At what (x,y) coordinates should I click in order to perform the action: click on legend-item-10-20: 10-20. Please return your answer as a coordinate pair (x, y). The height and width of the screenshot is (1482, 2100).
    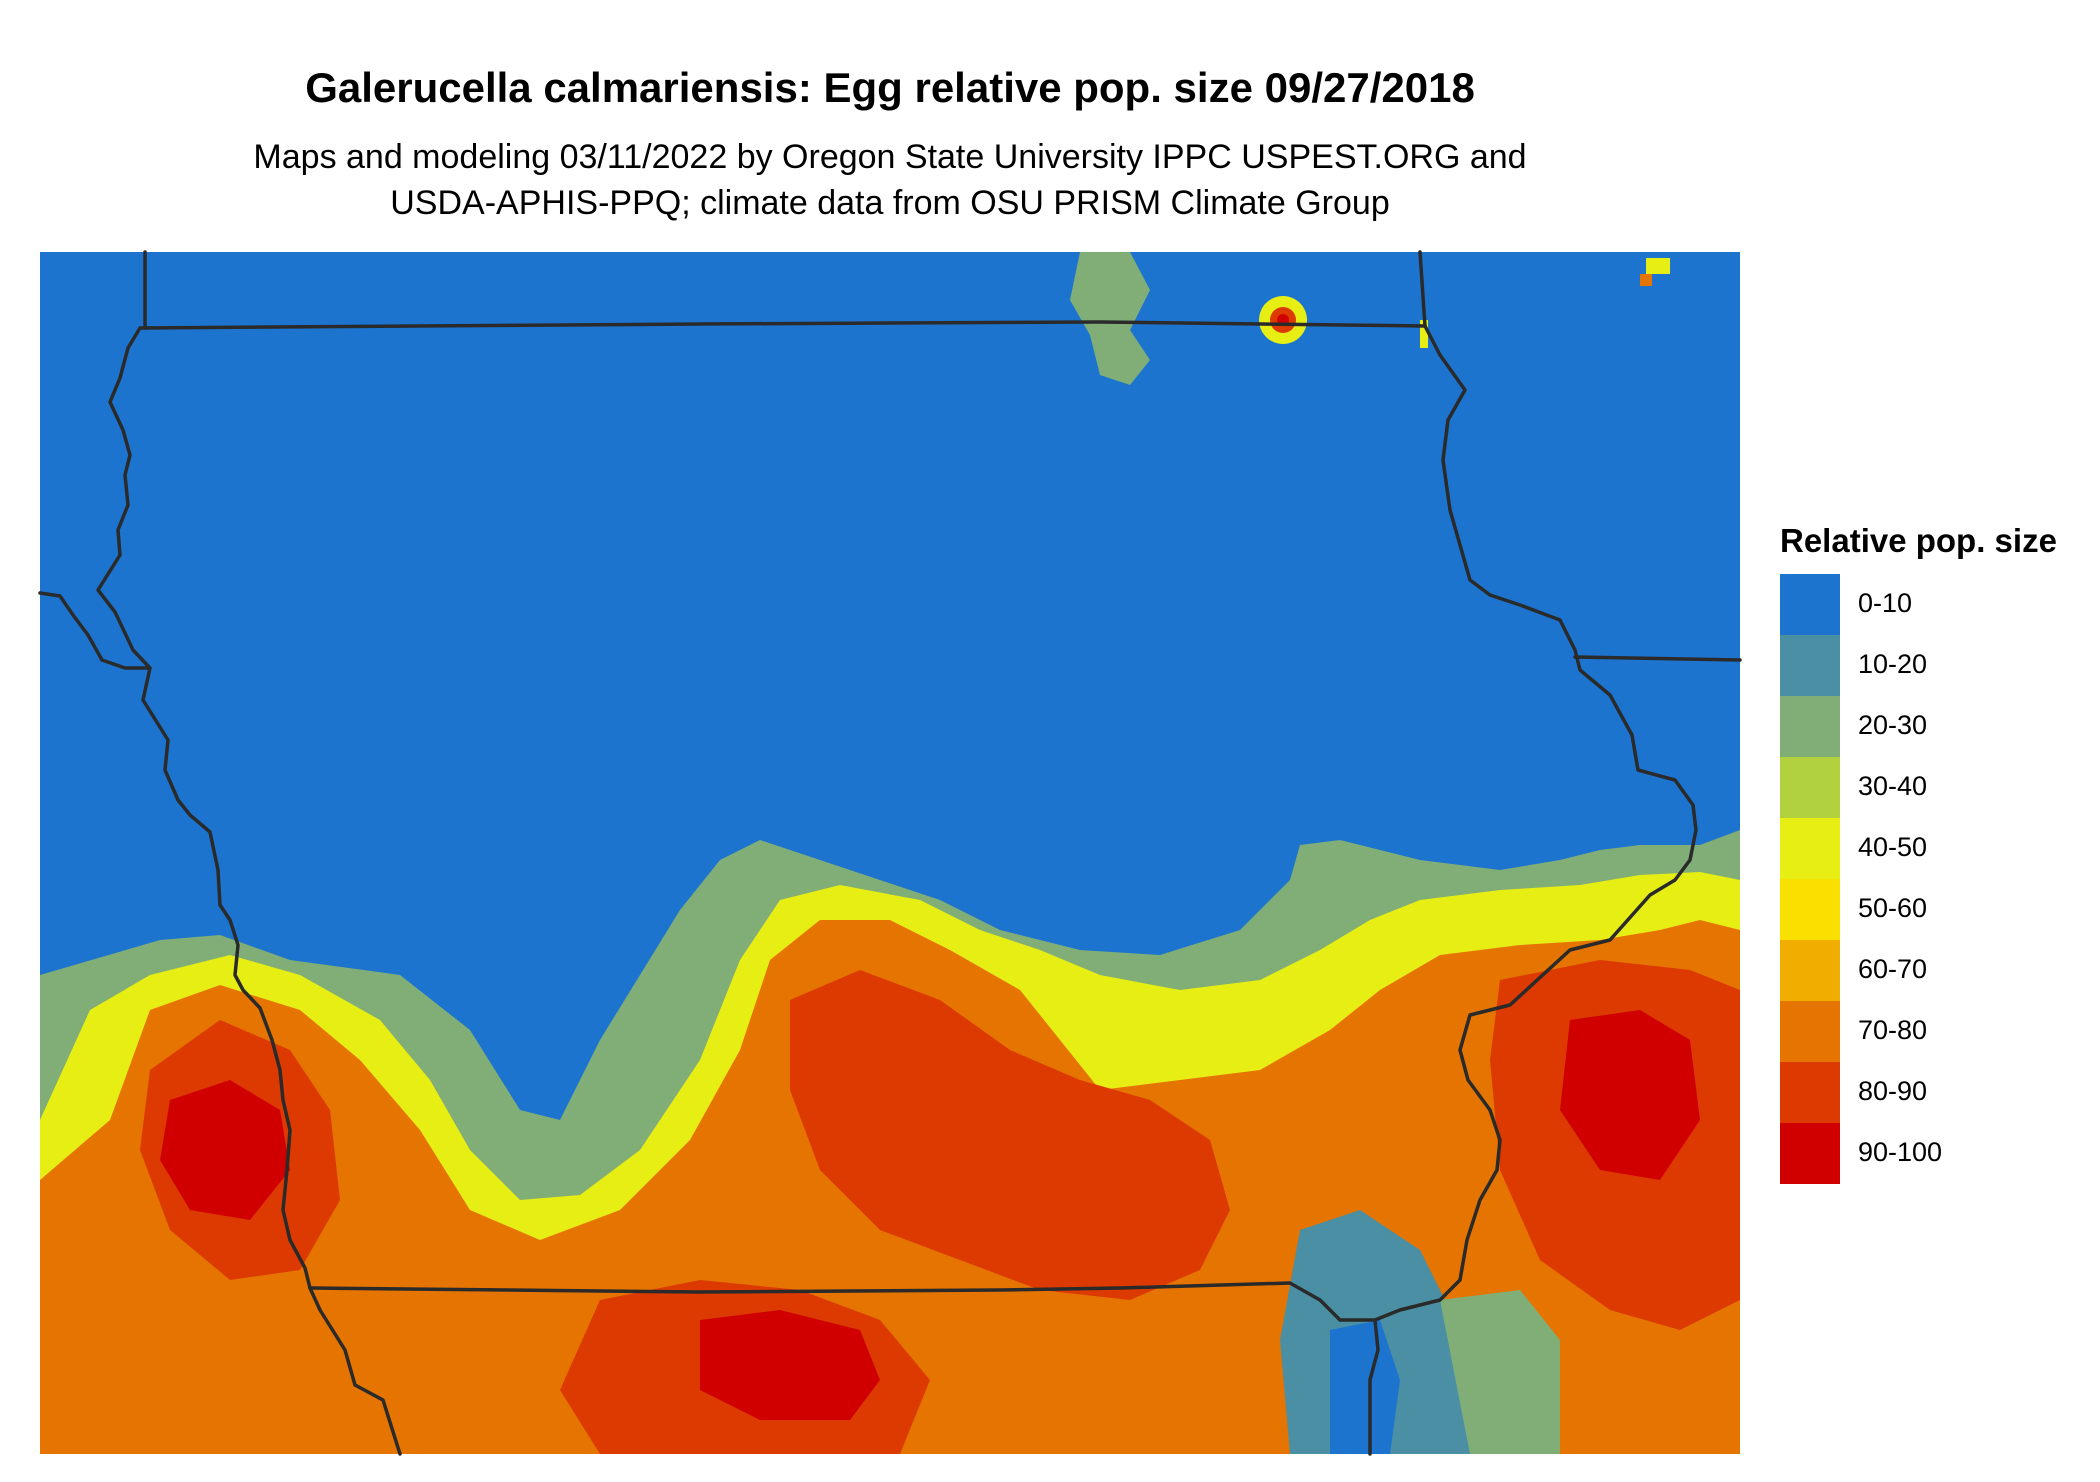
    Looking at the image, I should click on (1910, 665).